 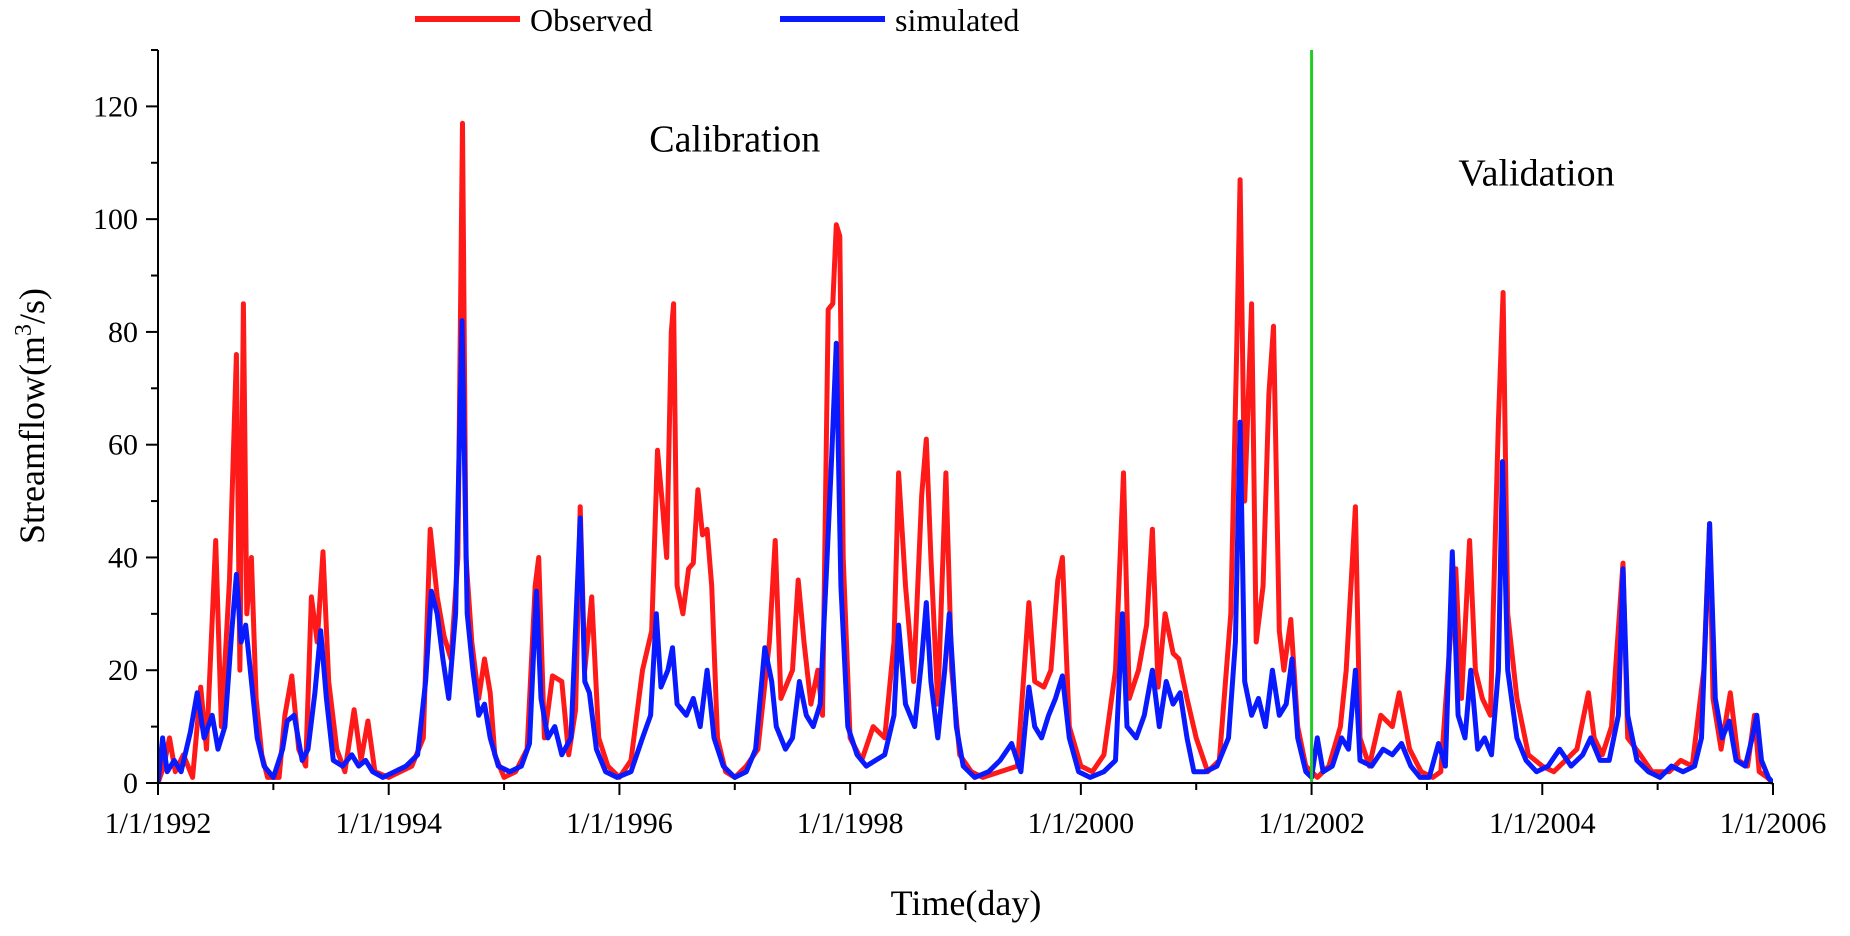 I want to click on legend: Observed simulated, so click(x=717, y=20).